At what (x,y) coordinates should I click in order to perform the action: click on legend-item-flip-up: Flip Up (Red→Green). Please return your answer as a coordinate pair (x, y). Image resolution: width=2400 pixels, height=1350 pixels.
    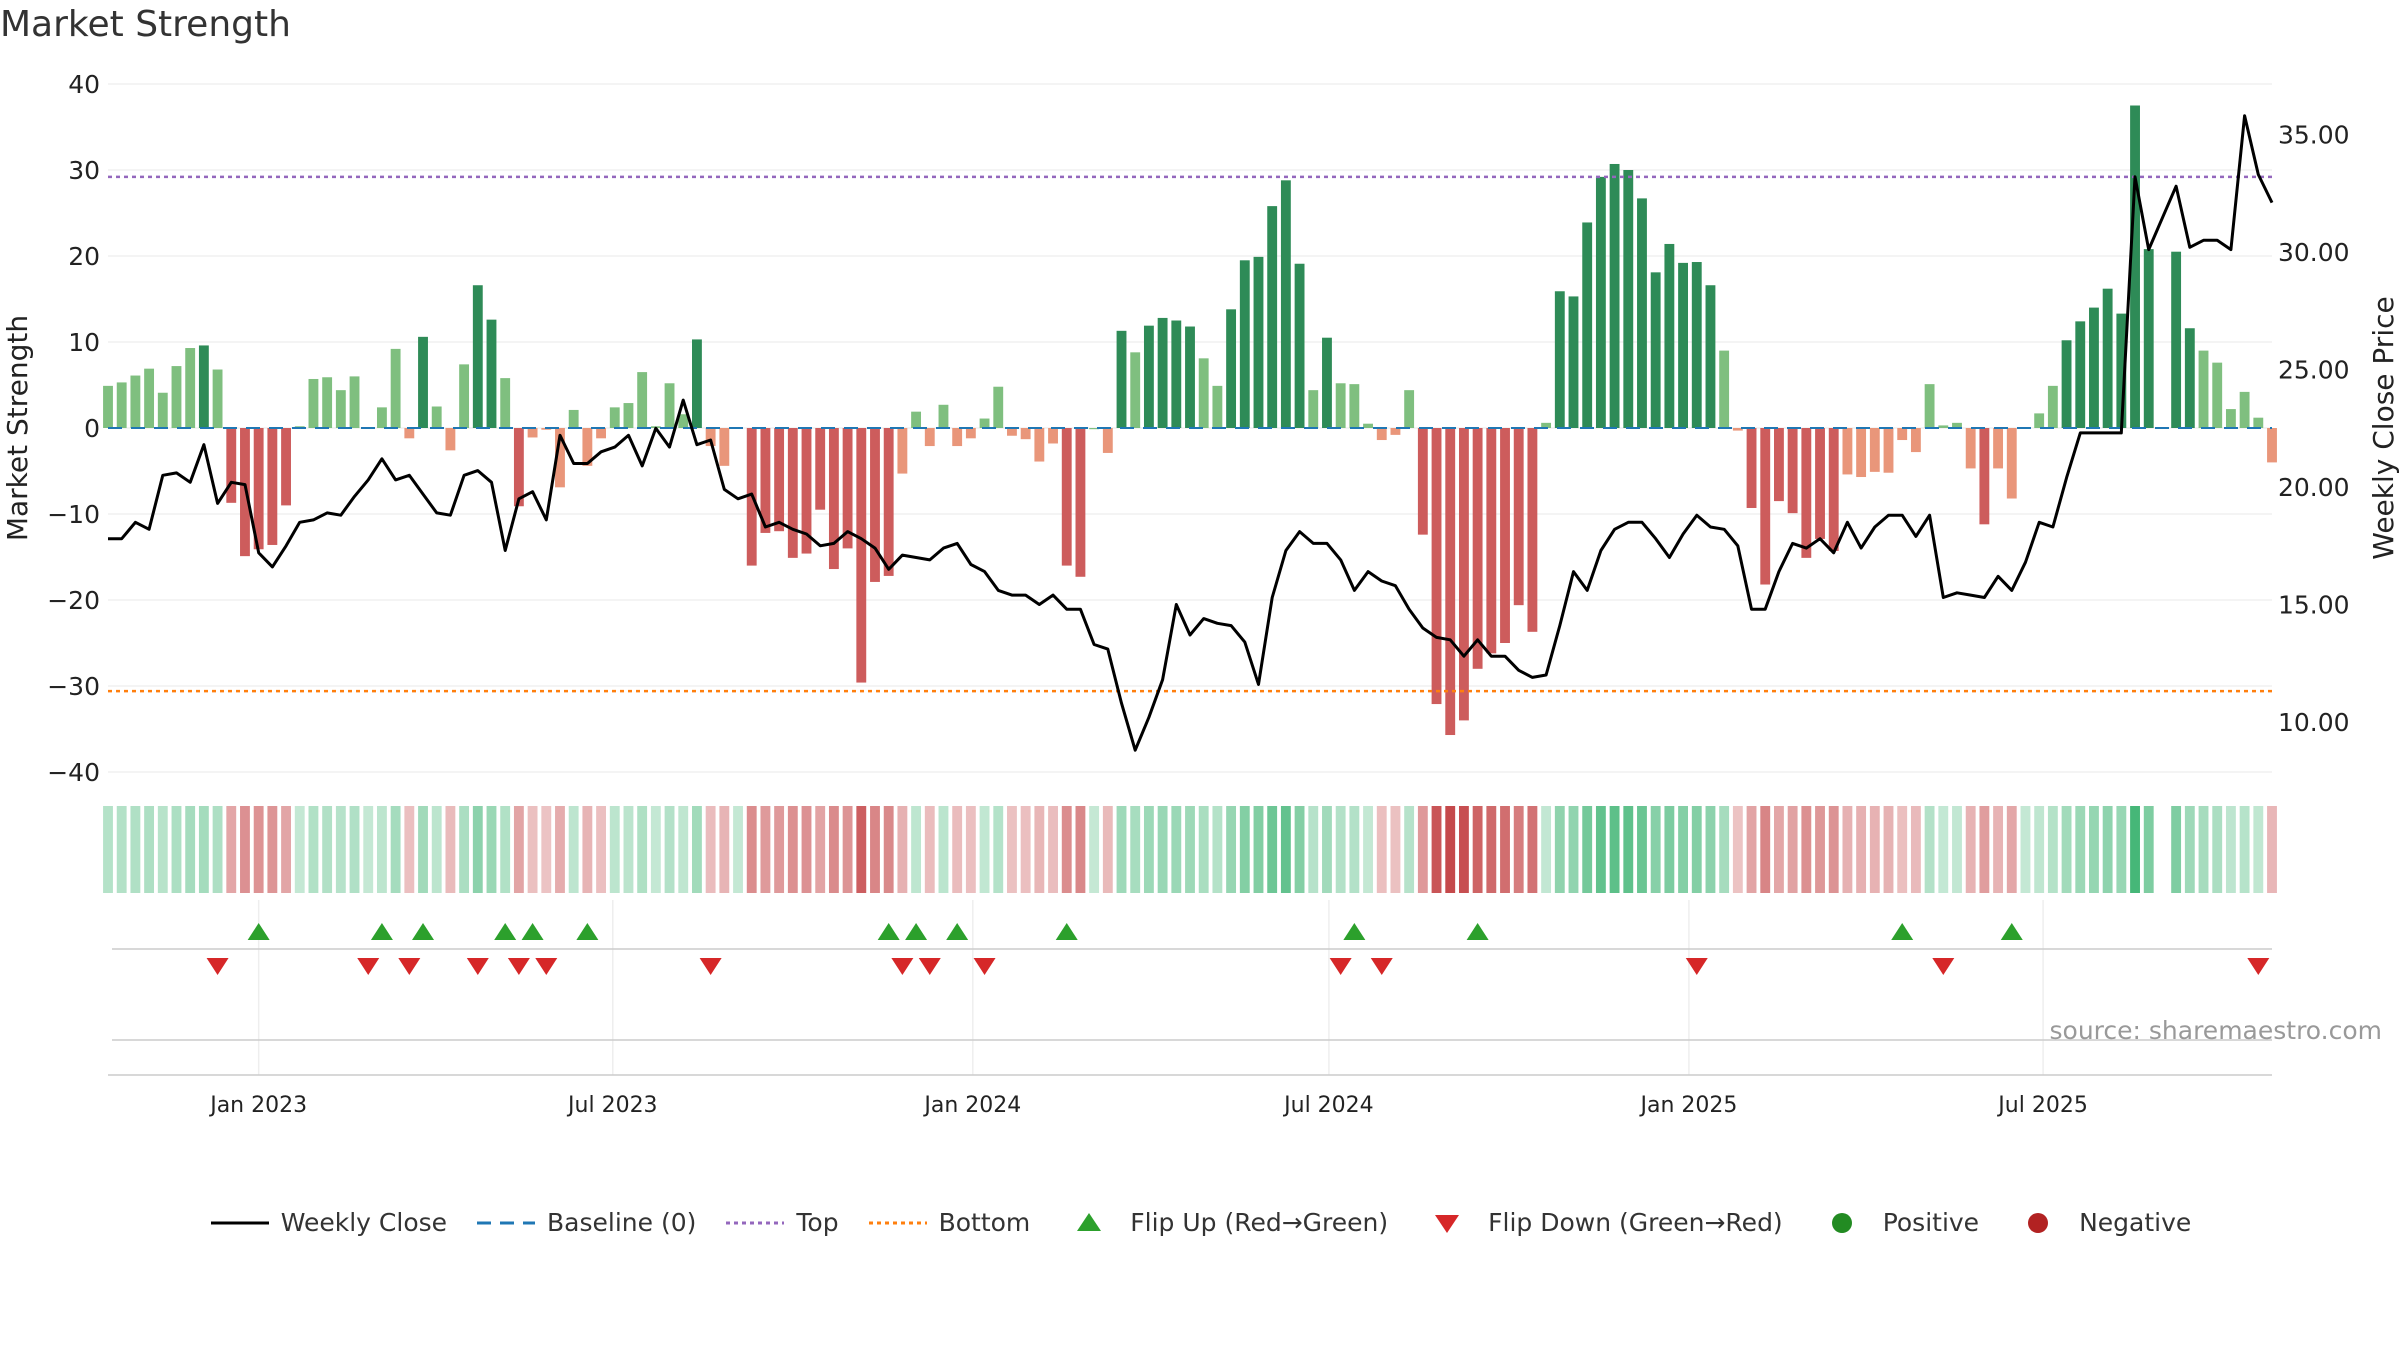
    Looking at the image, I should click on (1223, 1222).